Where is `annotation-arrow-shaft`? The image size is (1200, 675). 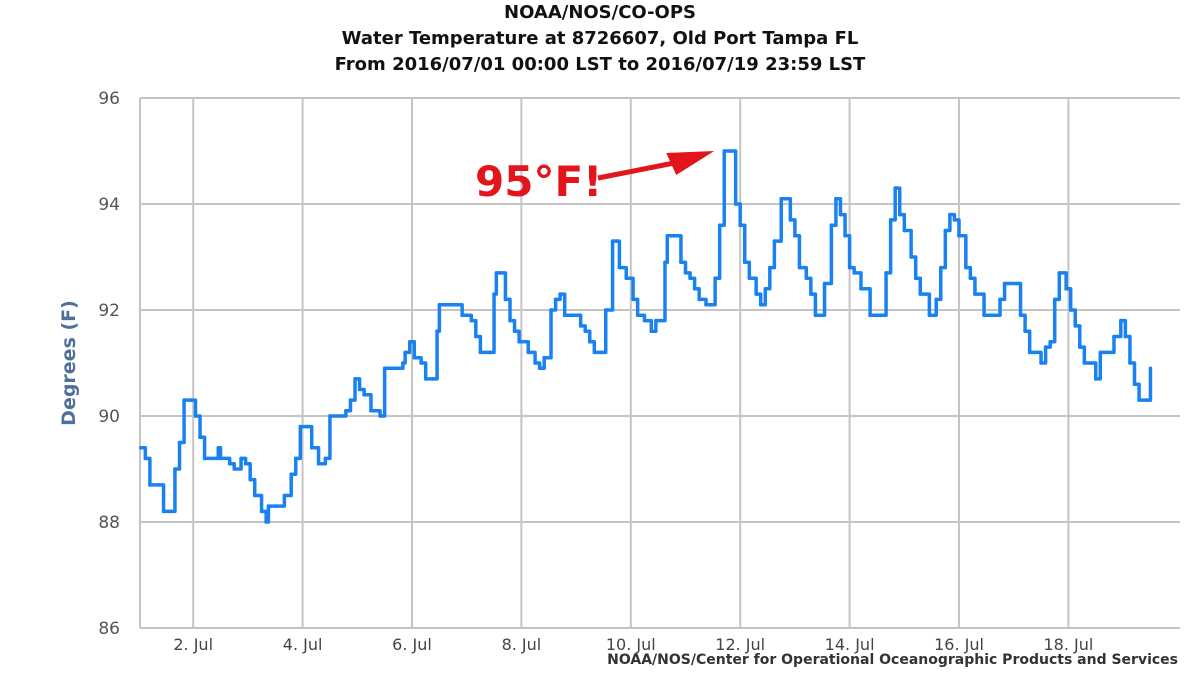
annotation-arrow-shaft is located at coordinates (636, 170).